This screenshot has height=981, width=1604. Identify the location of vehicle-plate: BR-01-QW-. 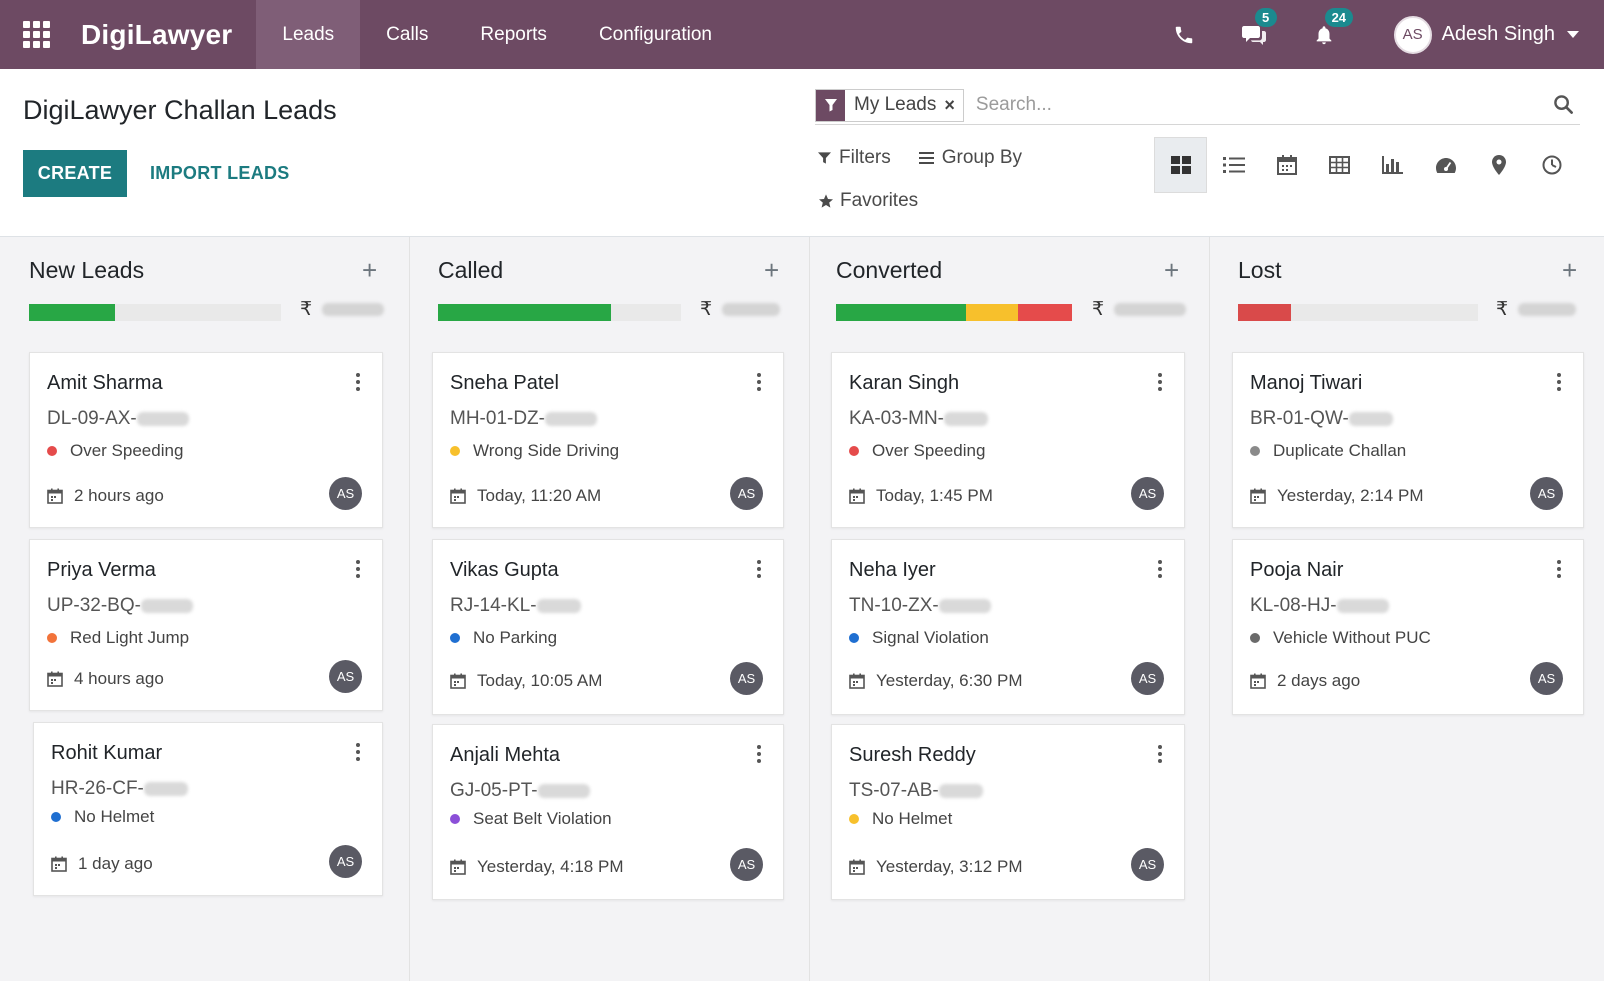
(1321, 419).